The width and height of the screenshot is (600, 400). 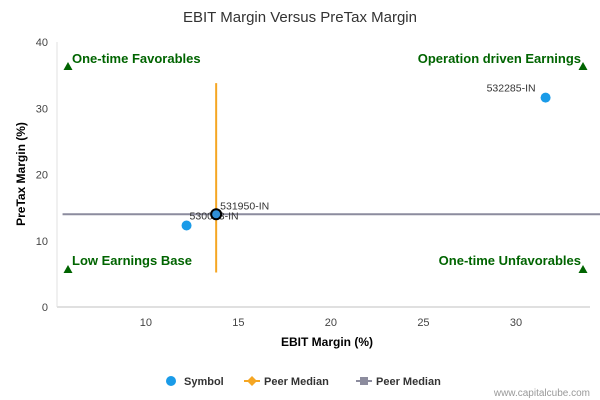 What do you see at coordinates (583, 269) in the screenshot?
I see `quadrant-marker-bottom-right-icon` at bounding box center [583, 269].